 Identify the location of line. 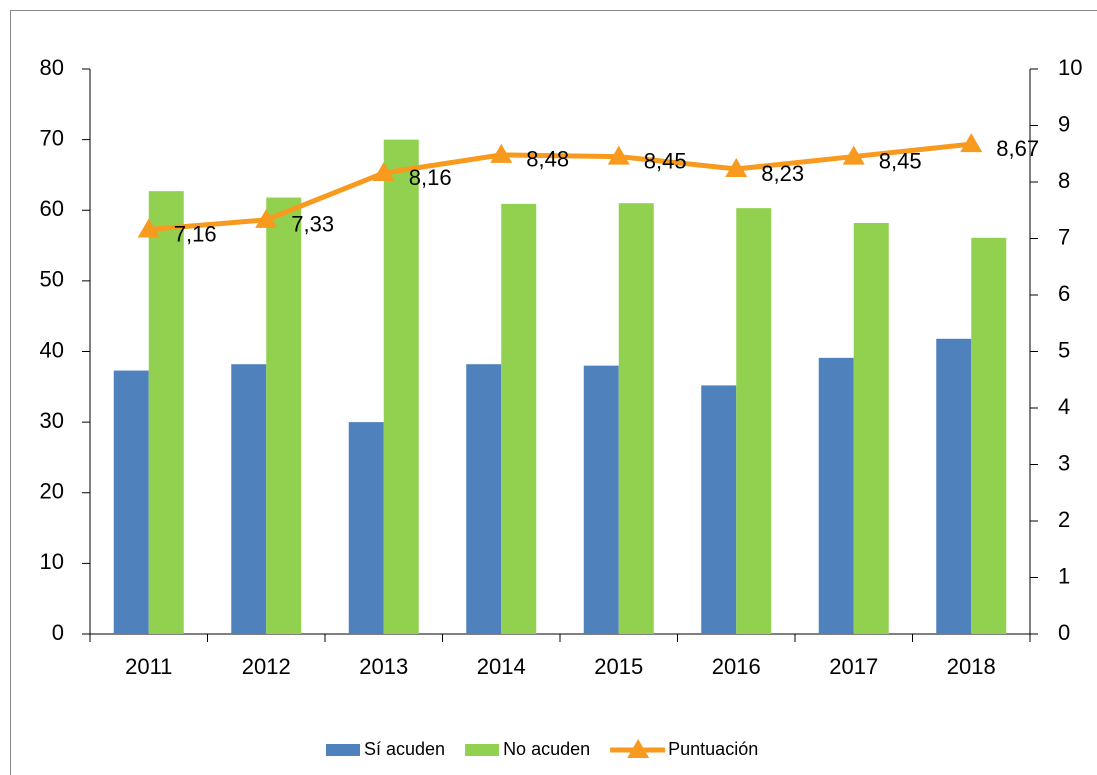
(560, 186).